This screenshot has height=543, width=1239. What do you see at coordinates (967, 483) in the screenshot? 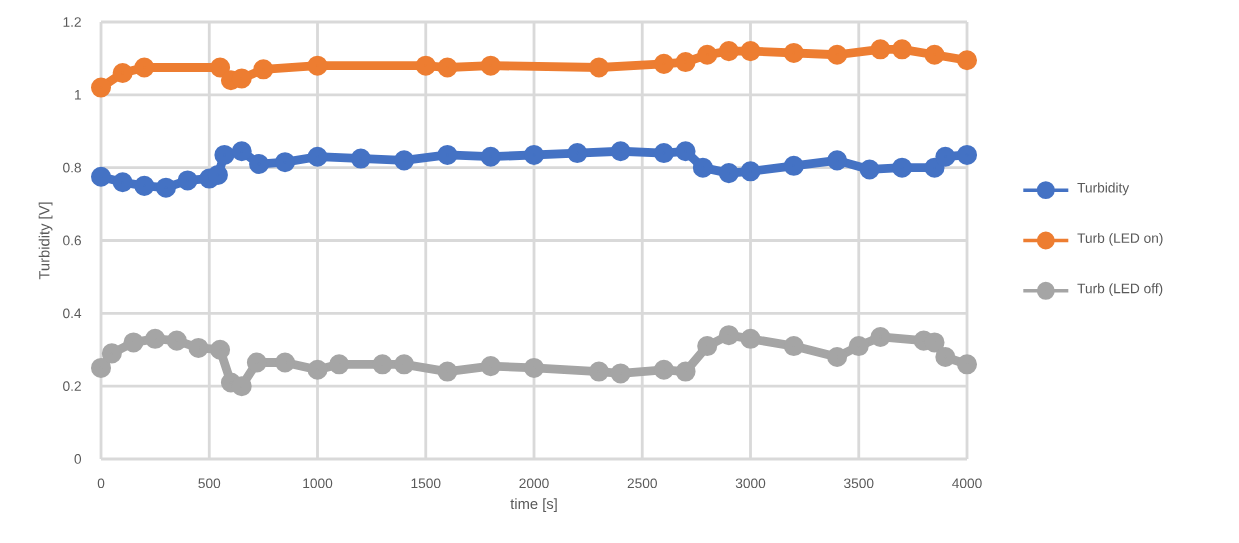
I see `x-tick-label: 4000` at bounding box center [967, 483].